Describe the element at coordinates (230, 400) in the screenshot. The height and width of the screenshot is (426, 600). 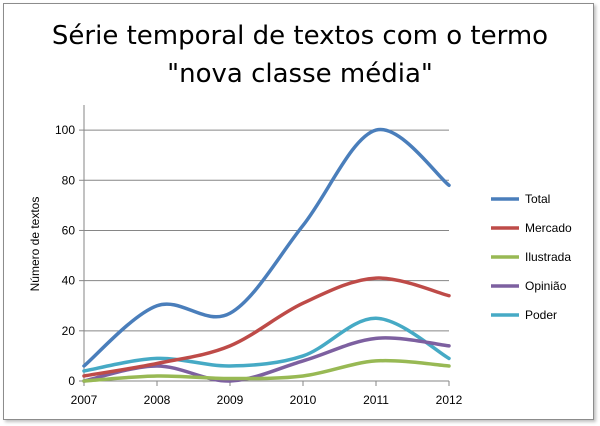
I see `x-tick-label: 2009` at that location.